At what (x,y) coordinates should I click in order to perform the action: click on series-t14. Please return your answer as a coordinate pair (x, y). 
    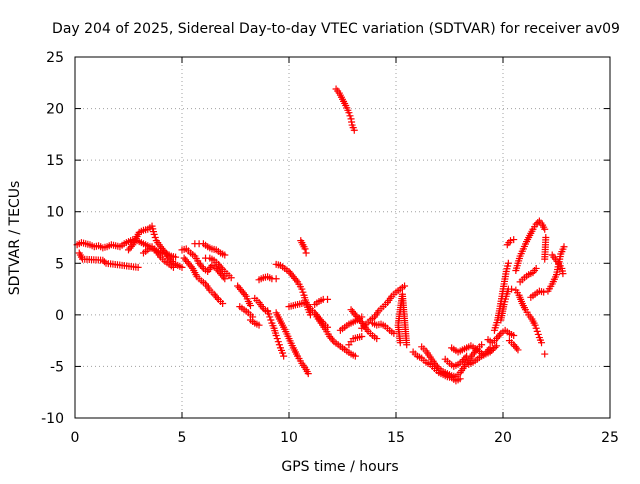
    Looking at the image, I should click on (292, 343).